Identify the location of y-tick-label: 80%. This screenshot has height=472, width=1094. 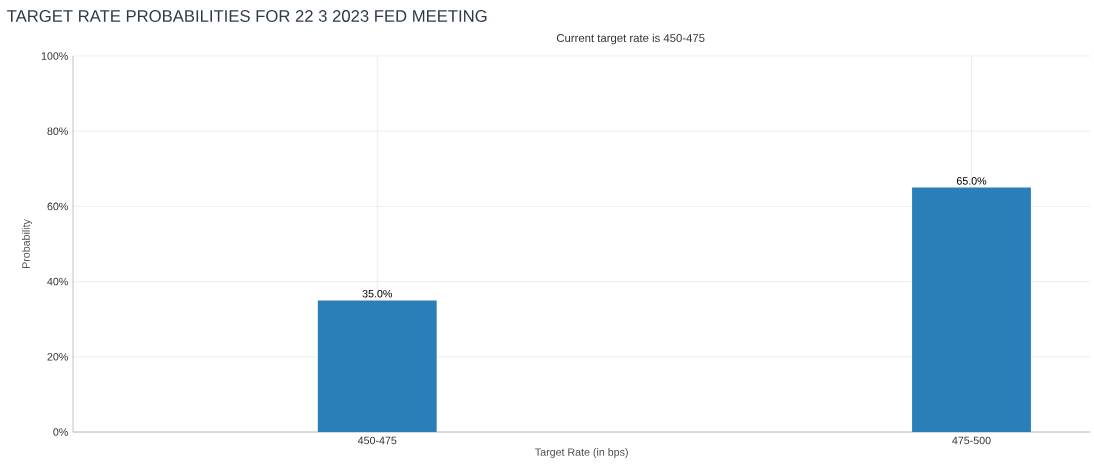
(57, 131).